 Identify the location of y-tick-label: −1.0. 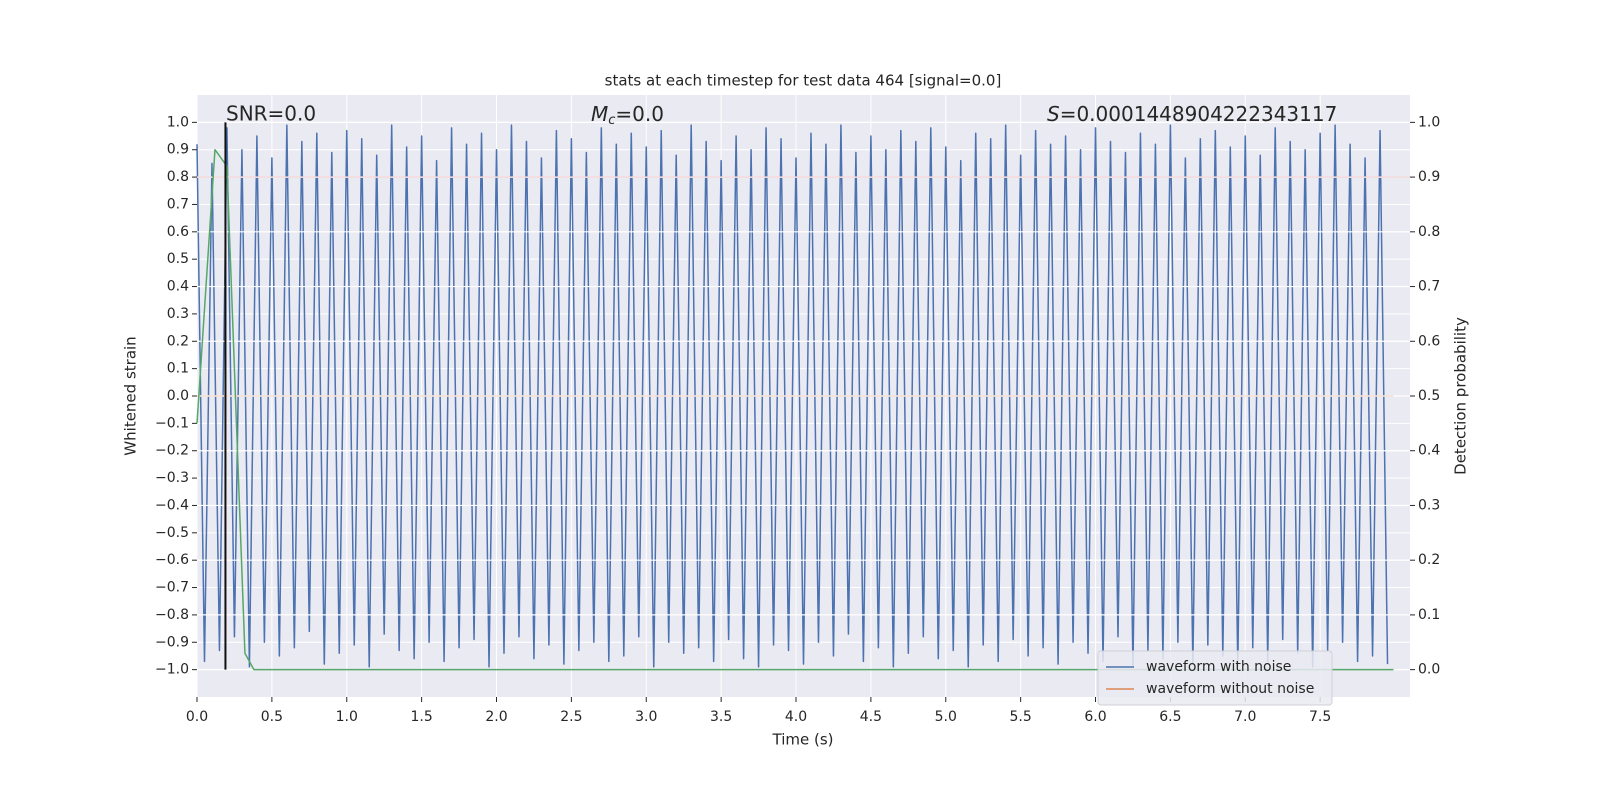
(172, 670).